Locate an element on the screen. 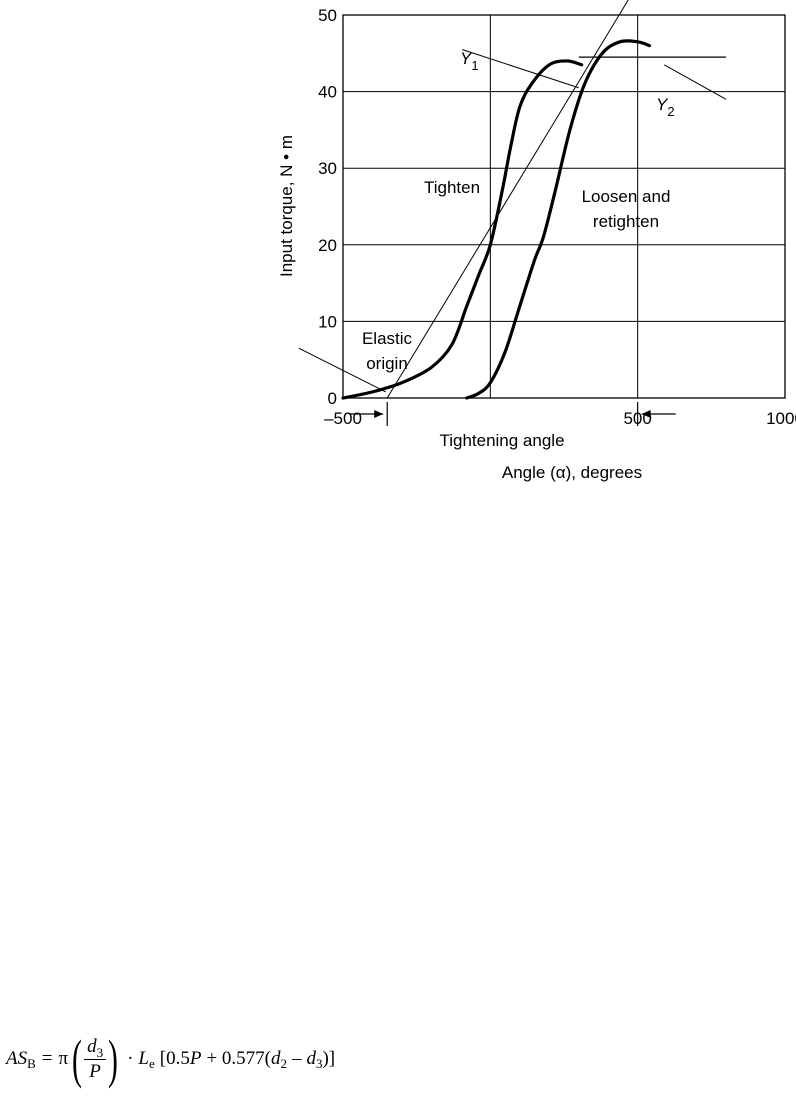  x-tick-1000: 1000 is located at coordinates (781, 418).